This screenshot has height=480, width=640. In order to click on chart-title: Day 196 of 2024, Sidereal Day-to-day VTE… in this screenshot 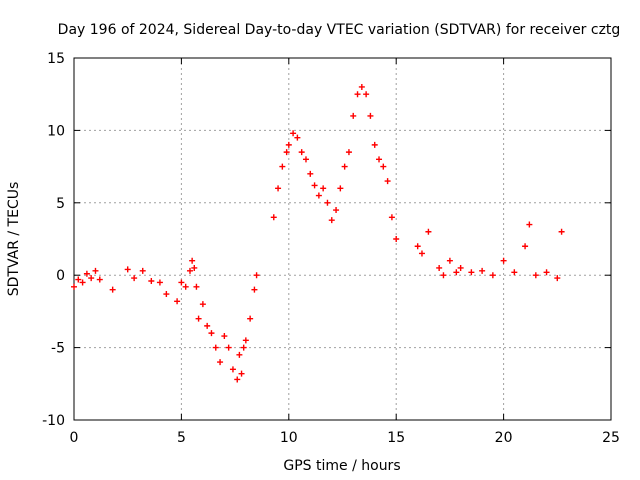, I will do `click(339, 30)`.